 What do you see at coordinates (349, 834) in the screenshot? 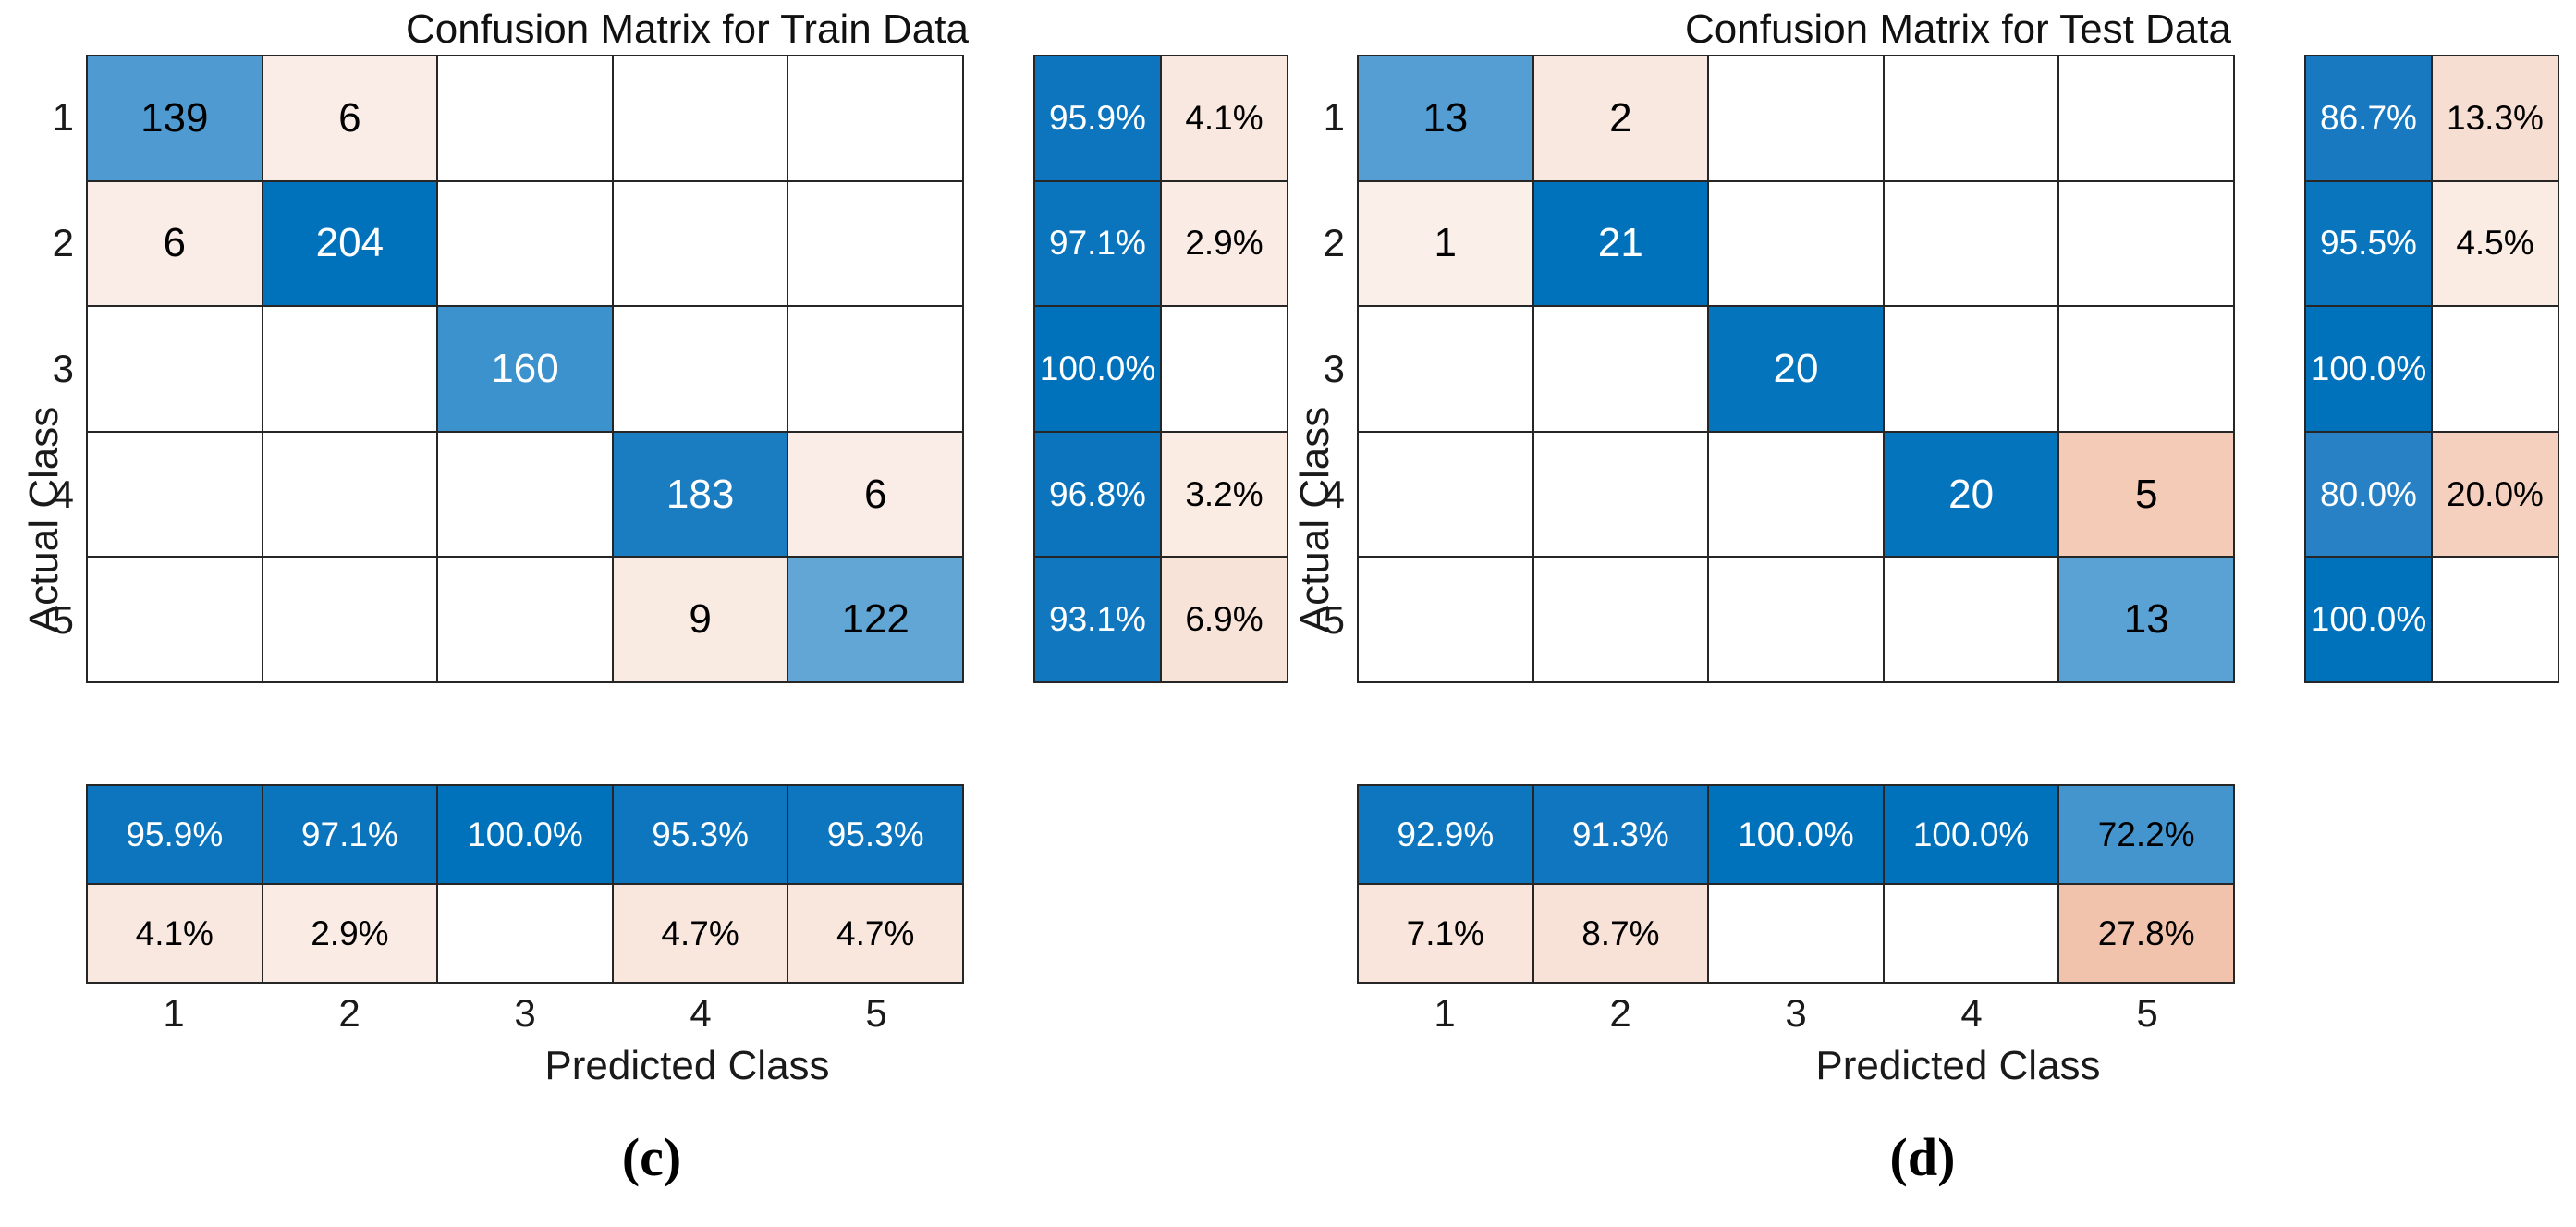
I see `column-summary-cell: 97.1%` at bounding box center [349, 834].